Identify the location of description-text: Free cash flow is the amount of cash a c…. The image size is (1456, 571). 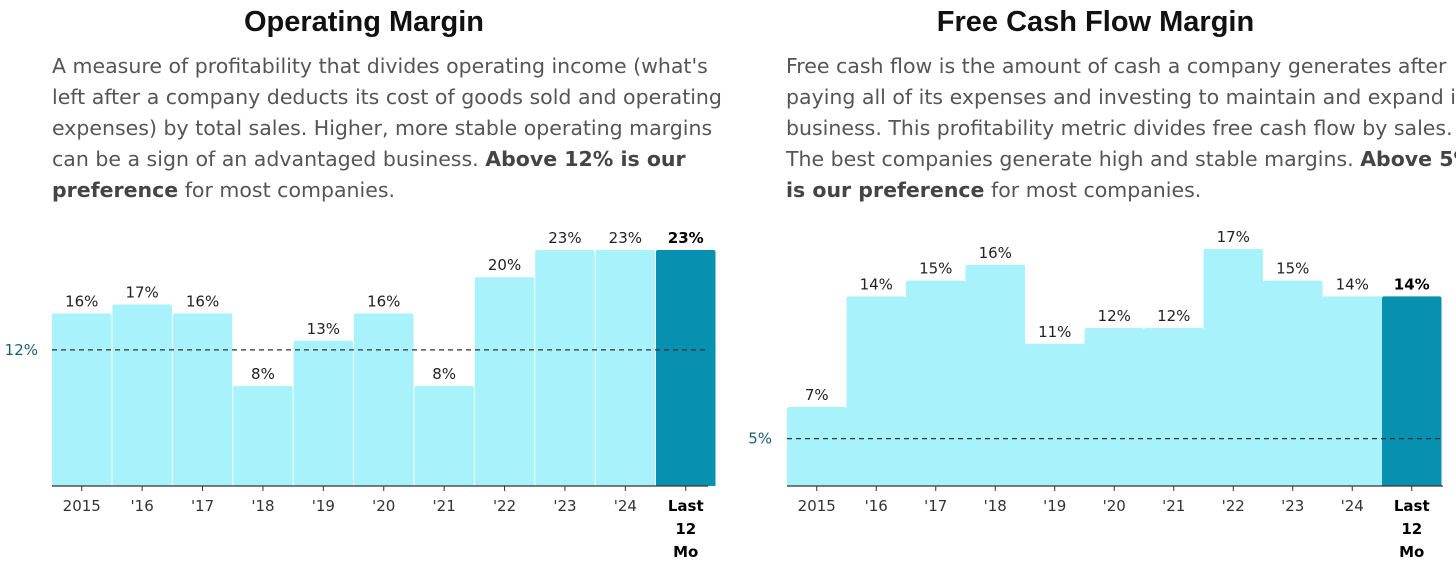
(1121, 112).